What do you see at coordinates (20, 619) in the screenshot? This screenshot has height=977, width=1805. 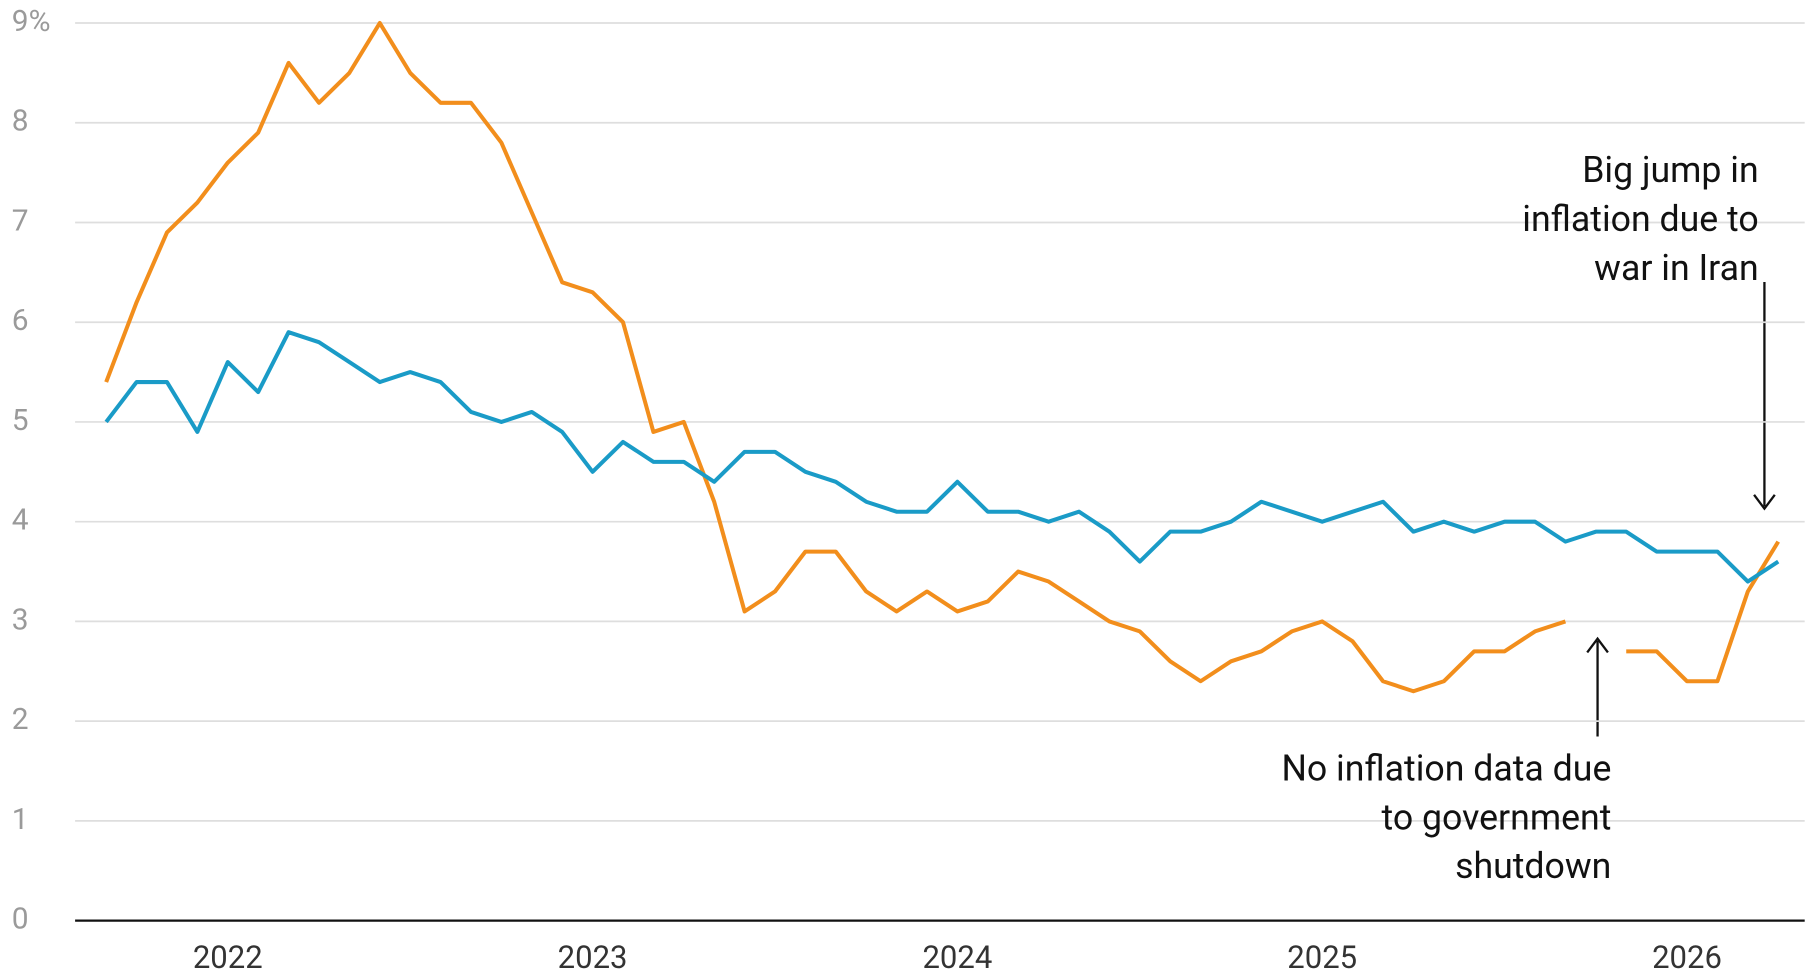 I see `y-tick-label: 3` at bounding box center [20, 619].